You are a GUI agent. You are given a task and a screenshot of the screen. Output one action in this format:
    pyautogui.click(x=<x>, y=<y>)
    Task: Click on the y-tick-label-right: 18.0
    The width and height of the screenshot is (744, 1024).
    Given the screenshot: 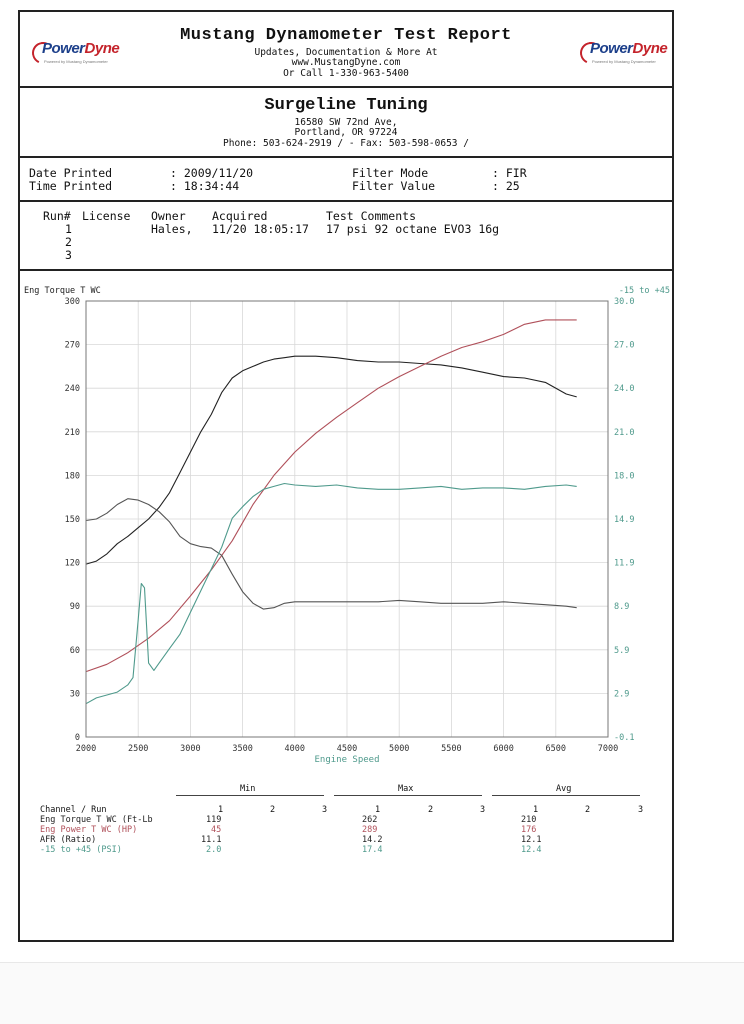 What is the action you would take?
    pyautogui.click(x=624, y=476)
    